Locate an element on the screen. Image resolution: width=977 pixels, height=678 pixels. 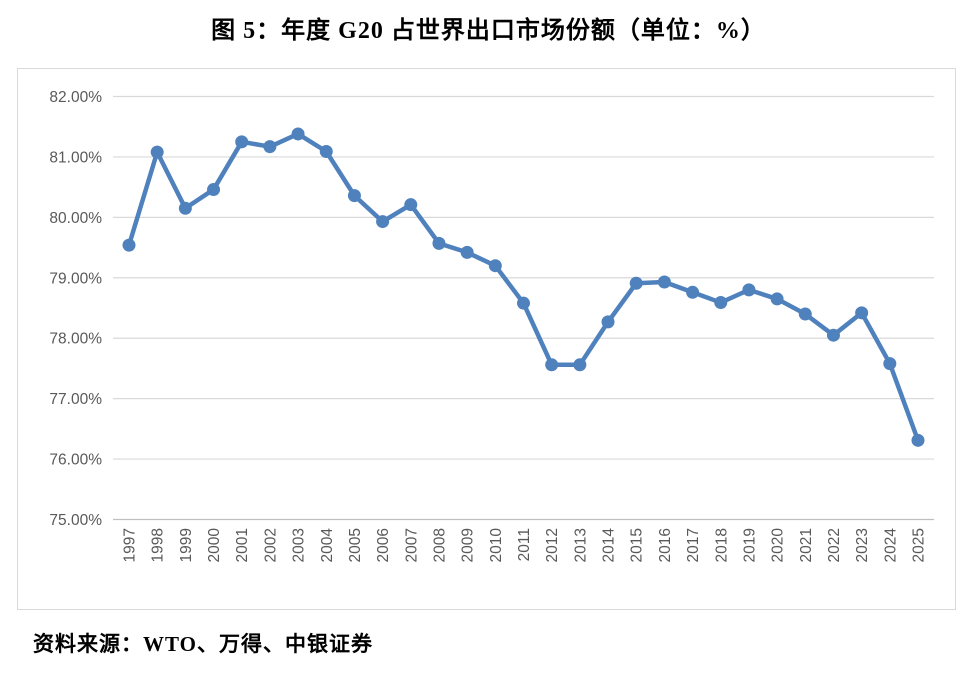
x-tick-label: 2020 is located at coordinates (778, 545).